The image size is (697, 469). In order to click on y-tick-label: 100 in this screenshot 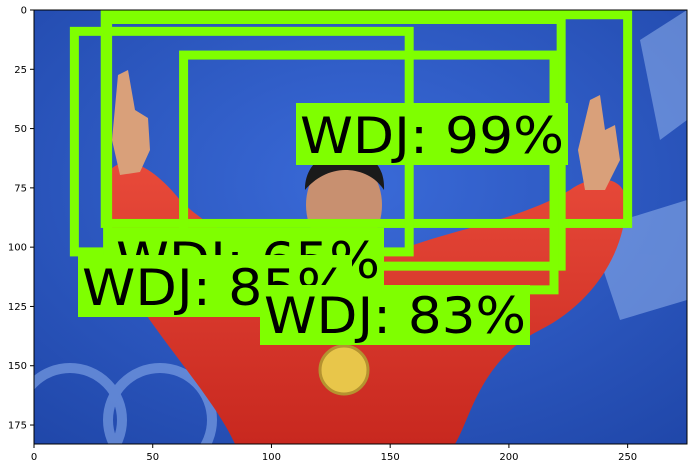, I will do `click(17, 248)`.